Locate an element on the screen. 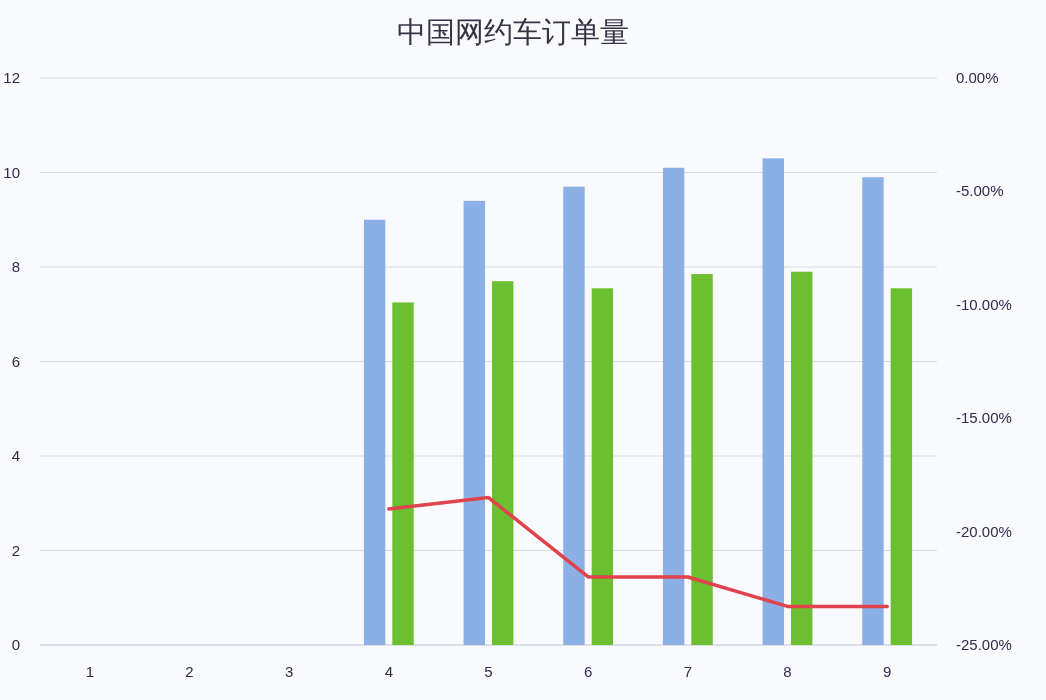 This screenshot has width=1046, height=700. y-tick-label: 6 is located at coordinates (15, 361).